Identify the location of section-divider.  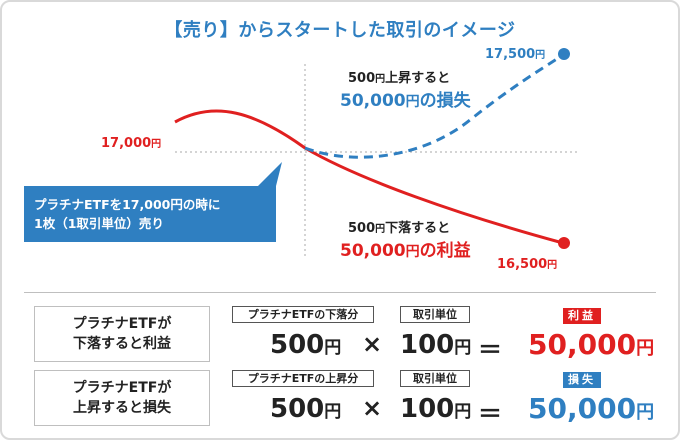
(340, 292).